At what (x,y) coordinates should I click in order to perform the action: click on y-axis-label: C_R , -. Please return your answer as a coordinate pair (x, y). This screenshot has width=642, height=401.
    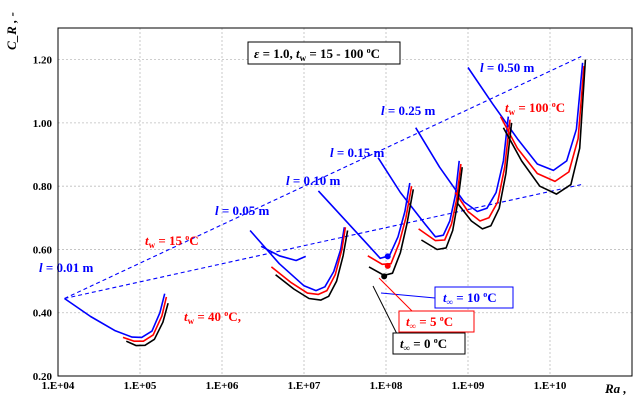
    Looking at the image, I should click on (11, 31).